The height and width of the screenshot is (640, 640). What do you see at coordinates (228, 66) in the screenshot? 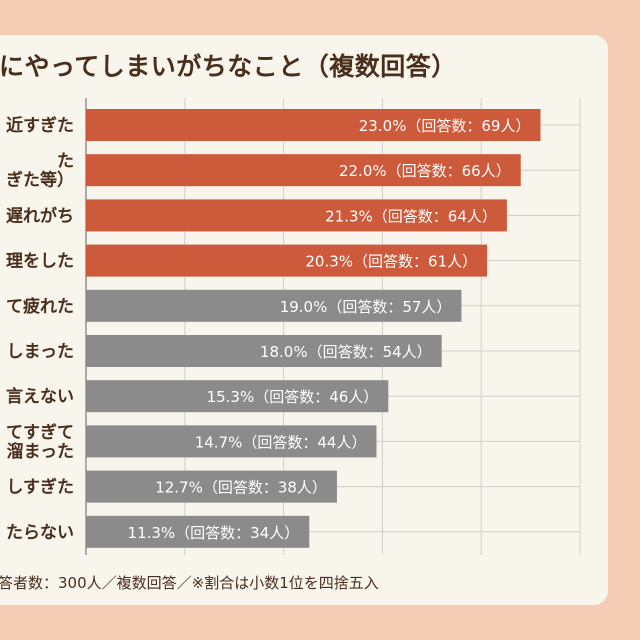
I see `chart-title: にやってしまいがちなこと（複数回答）` at bounding box center [228, 66].